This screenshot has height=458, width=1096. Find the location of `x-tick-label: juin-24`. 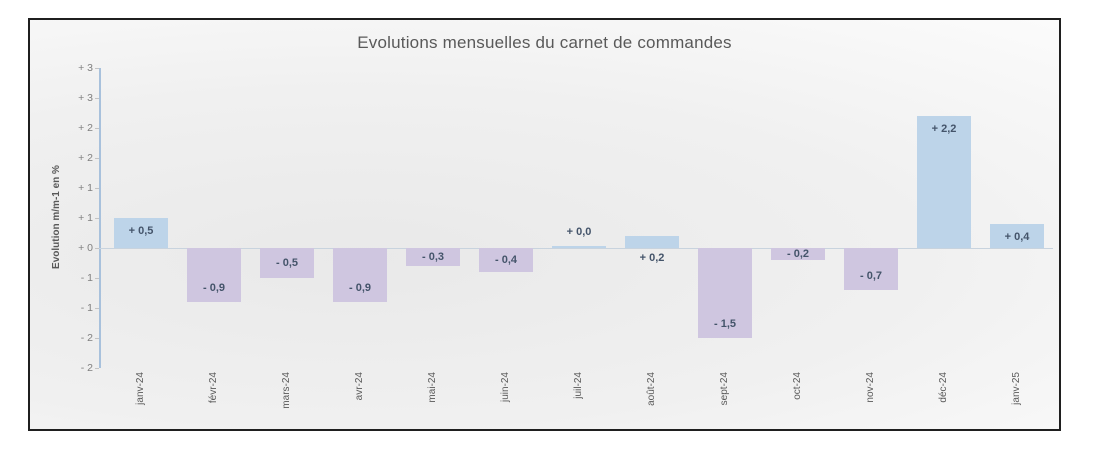

x-tick-label: juin-24 is located at coordinates (505, 387).